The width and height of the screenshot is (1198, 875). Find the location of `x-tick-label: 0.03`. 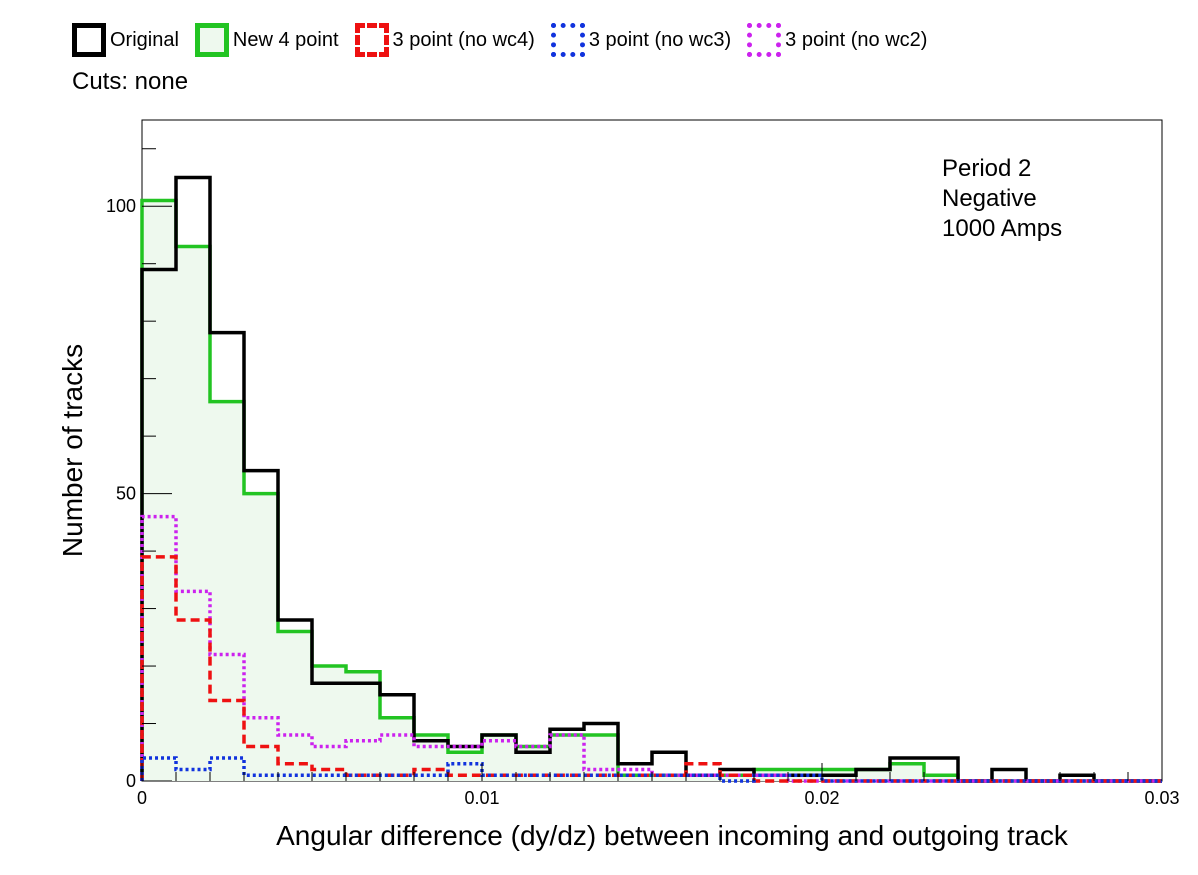

x-tick-label: 0.03 is located at coordinates (1161, 798).